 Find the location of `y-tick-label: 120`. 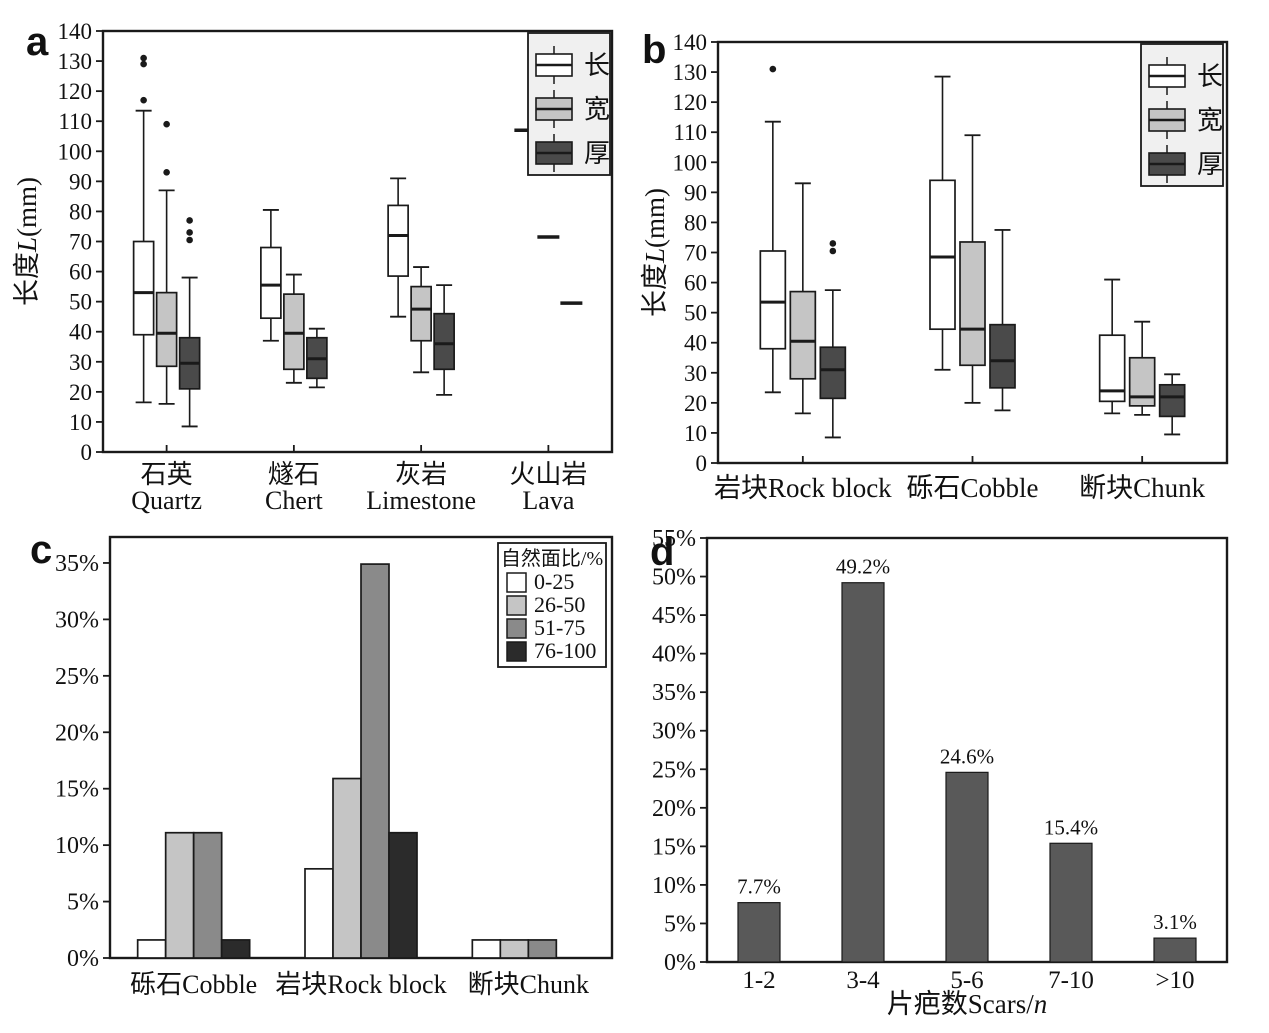

y-tick-label: 120 is located at coordinates (690, 102).